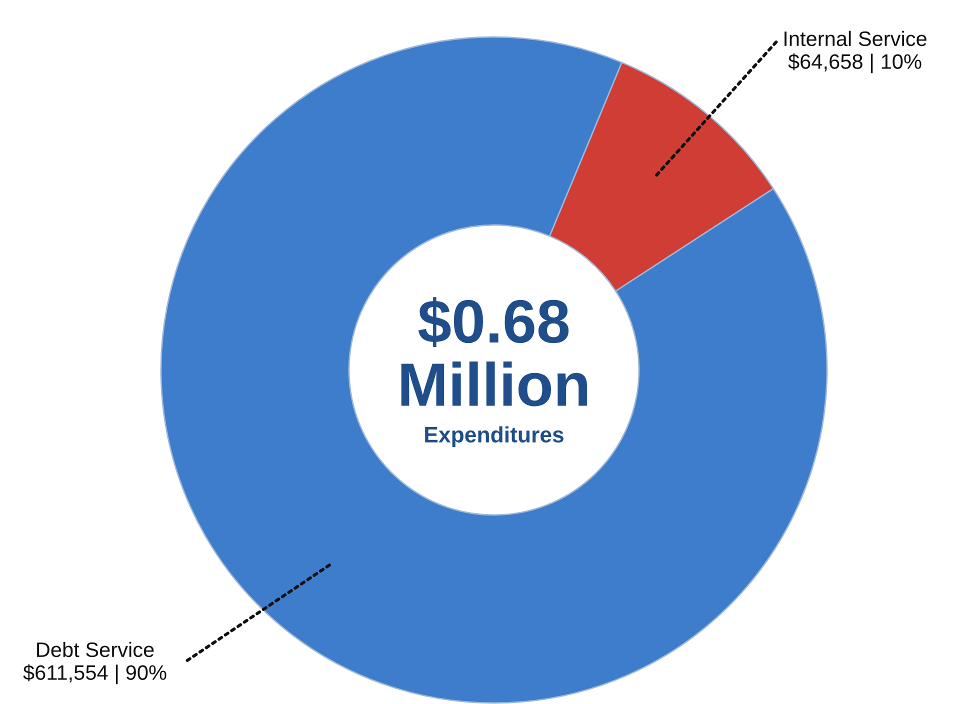 The height and width of the screenshot is (704, 960). I want to click on slice-label: Debt Service, so click(95, 650).